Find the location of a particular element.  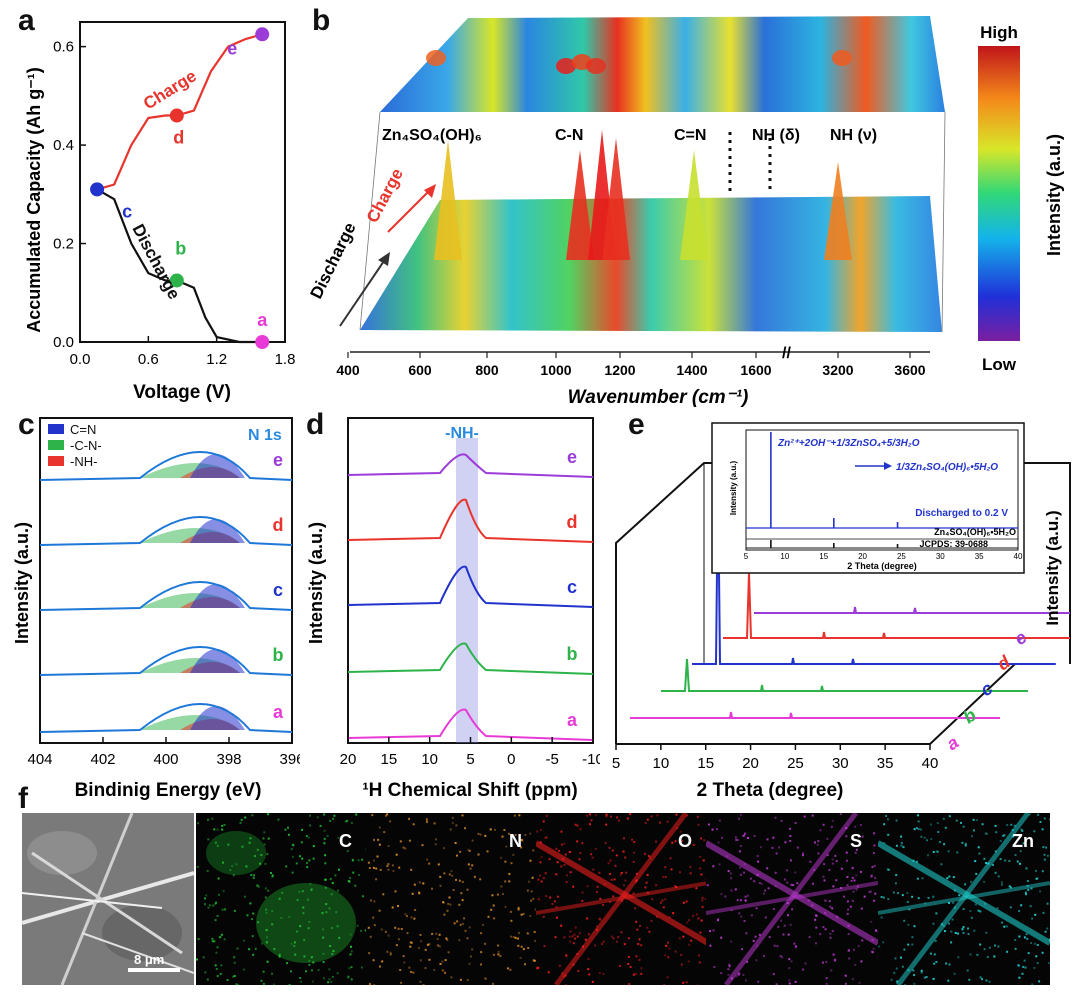

panel-c-curve-label: b is located at coordinates (278, 655).